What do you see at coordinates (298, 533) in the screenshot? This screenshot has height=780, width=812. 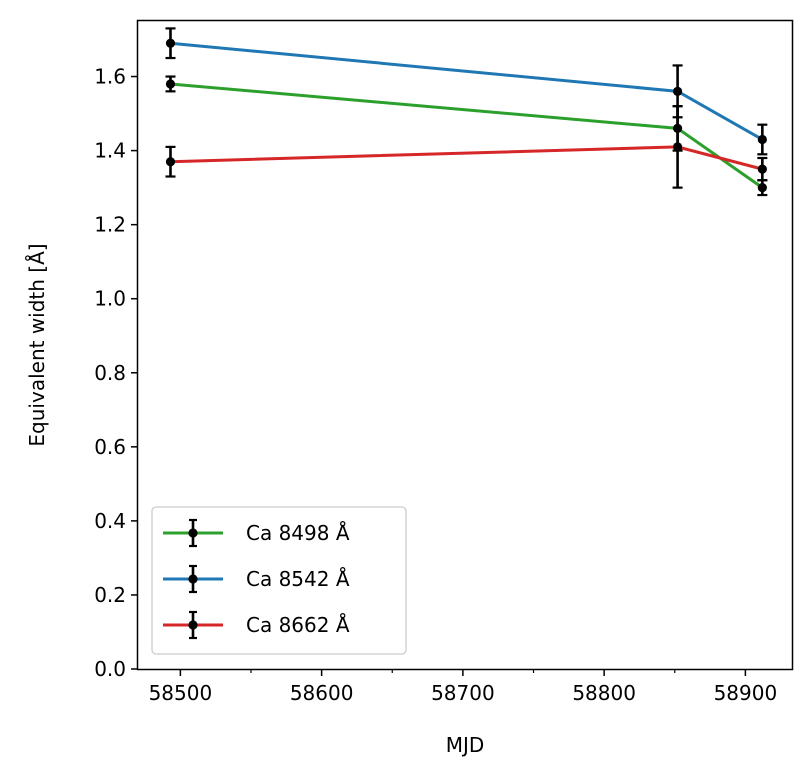 I see `legend-label: Ca 8498 Å` at bounding box center [298, 533].